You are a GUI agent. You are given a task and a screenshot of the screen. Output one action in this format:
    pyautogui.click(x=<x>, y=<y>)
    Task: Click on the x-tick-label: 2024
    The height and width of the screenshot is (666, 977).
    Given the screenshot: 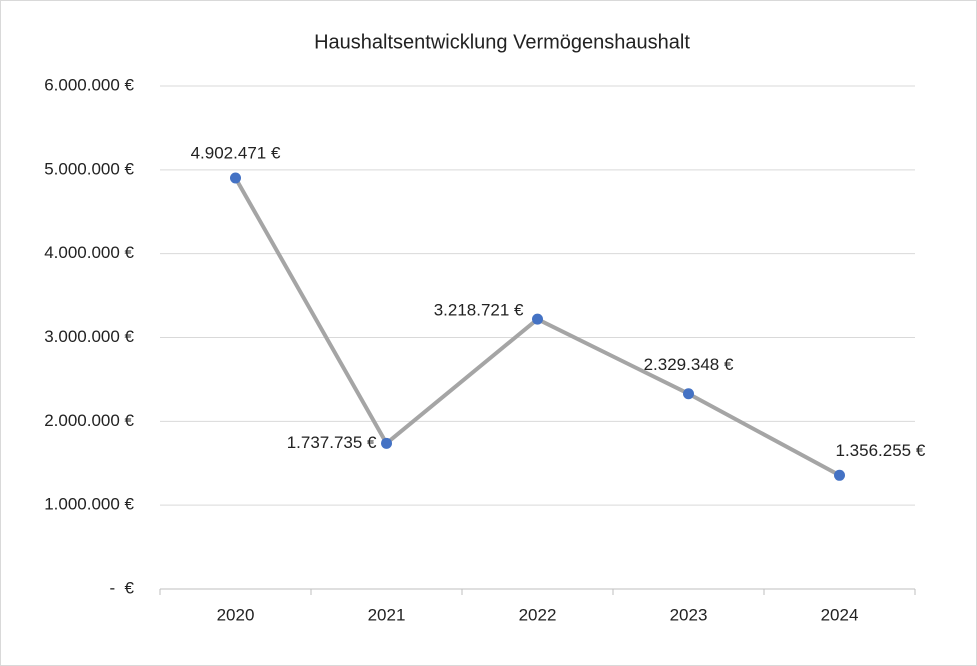 What is the action you would take?
    pyautogui.click(x=840, y=614)
    